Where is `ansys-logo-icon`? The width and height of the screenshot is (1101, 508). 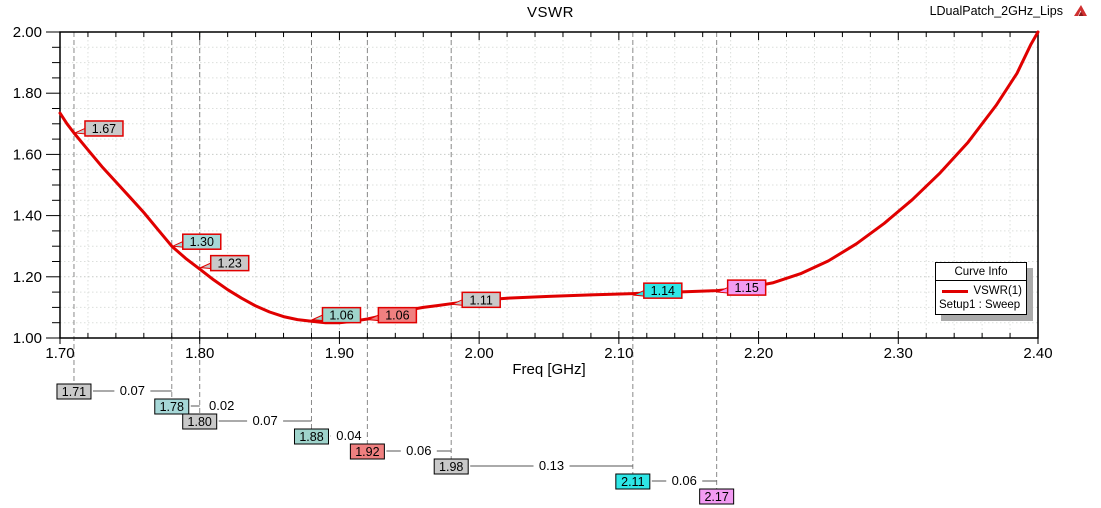
ansys-logo-icon is located at coordinates (1080, 10).